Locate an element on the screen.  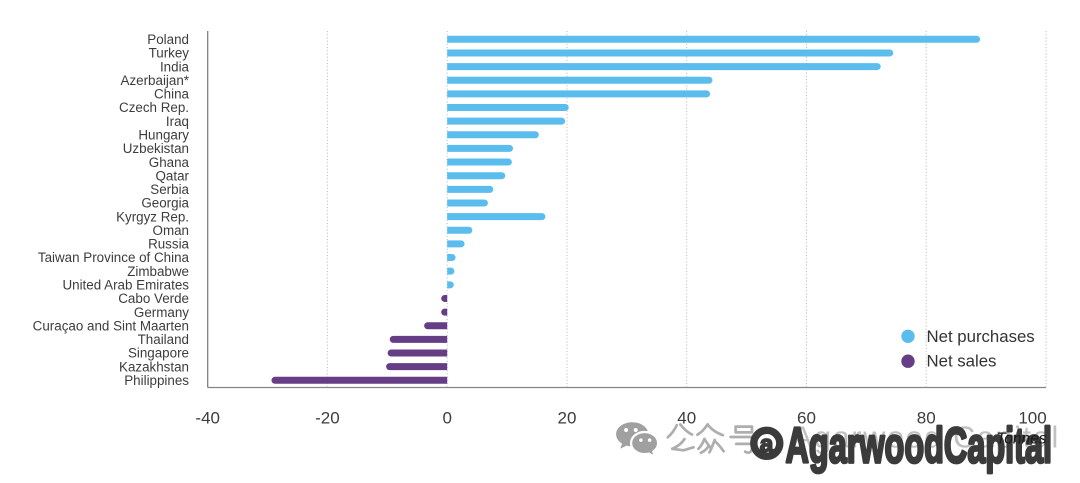
svg-text: 100 is located at coordinates (1032, 418).